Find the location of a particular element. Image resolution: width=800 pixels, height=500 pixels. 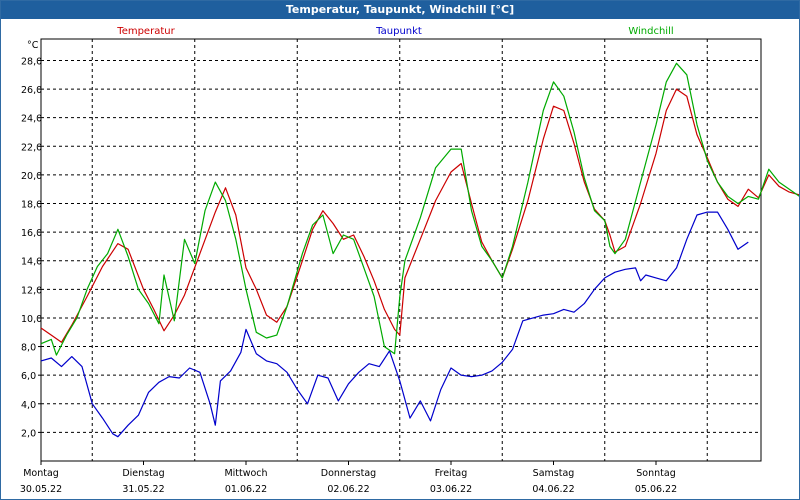

y-tick-label: 4,0 is located at coordinates (28, 405).